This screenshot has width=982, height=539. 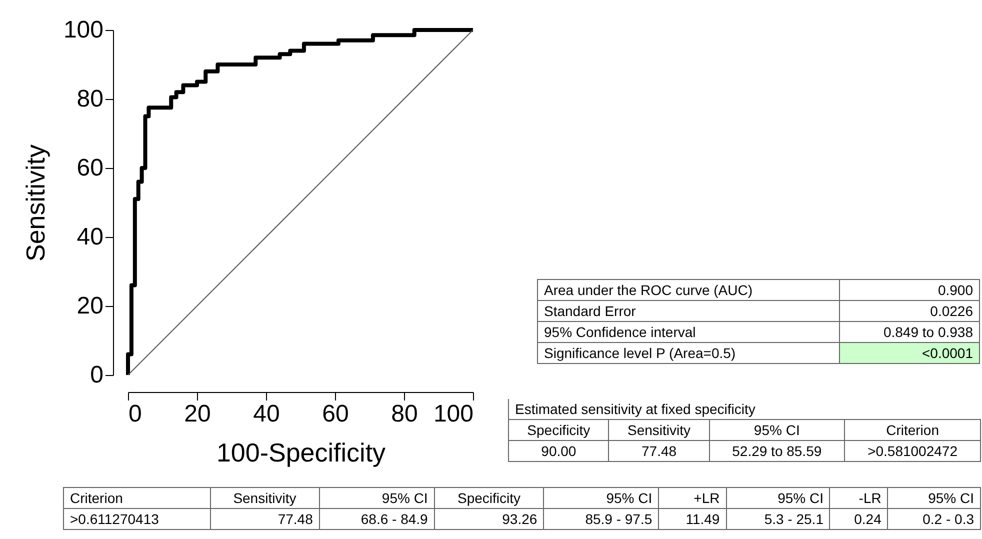 I want to click on y-tick-label: 100, so click(x=83, y=30).